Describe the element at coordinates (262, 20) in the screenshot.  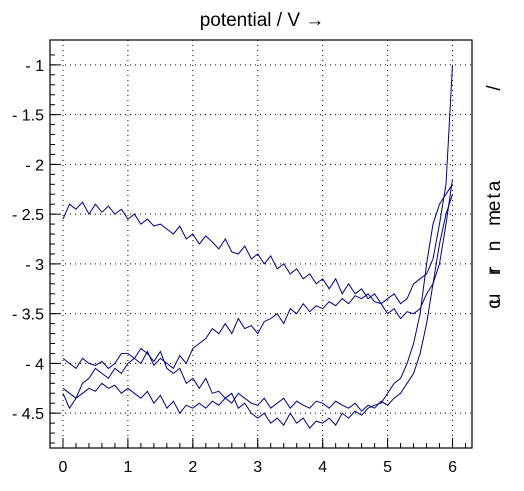
I see `chart-title: potential / V →` at that location.